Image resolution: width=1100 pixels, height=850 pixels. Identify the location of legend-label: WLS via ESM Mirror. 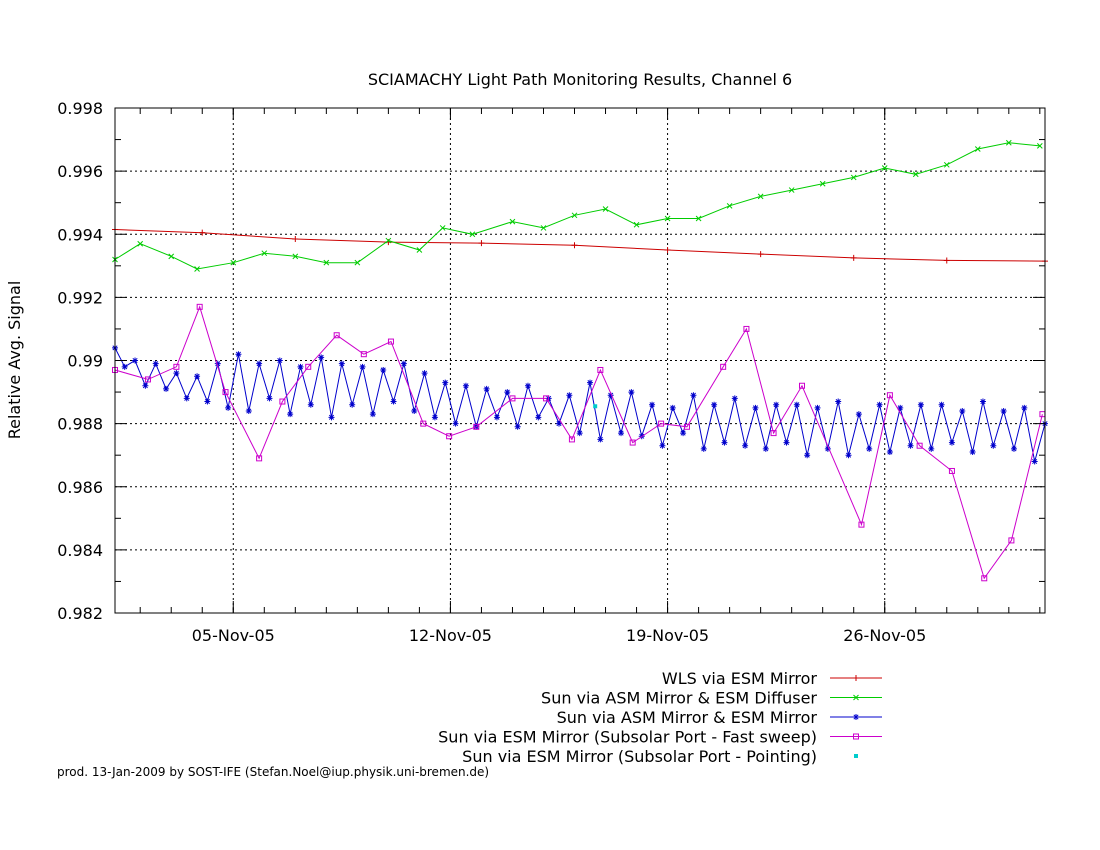
(740, 678).